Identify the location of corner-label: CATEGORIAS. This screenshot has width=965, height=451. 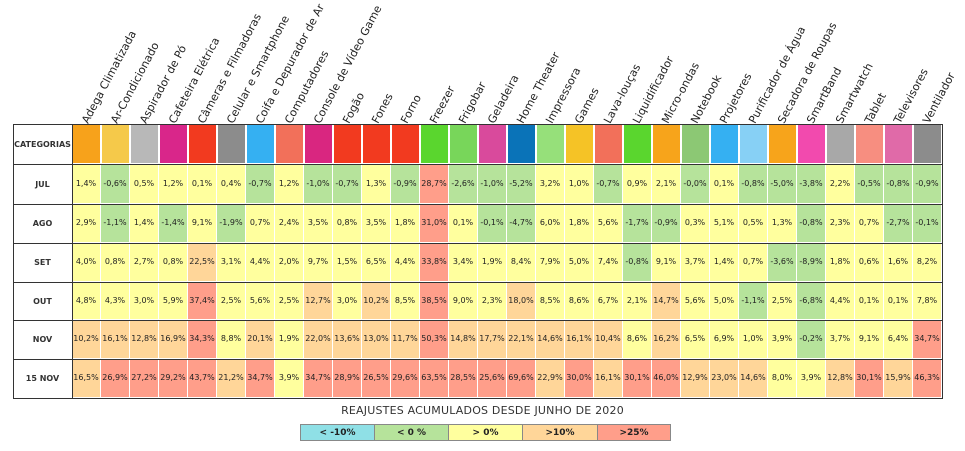
(42, 144).